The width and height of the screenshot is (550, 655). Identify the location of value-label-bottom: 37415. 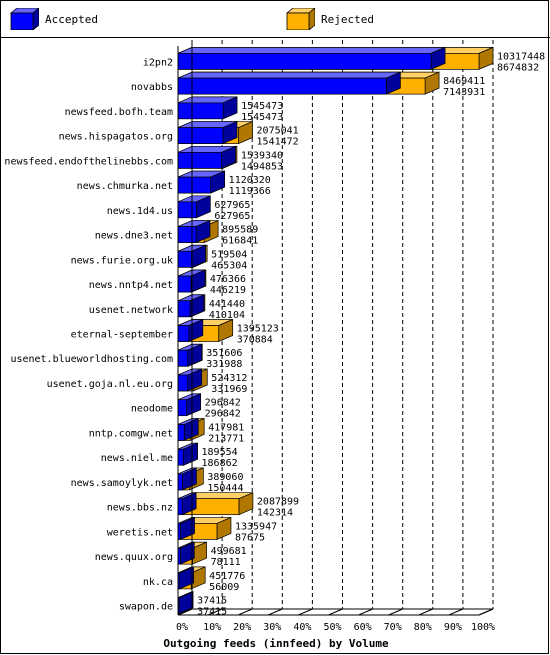
(212, 612).